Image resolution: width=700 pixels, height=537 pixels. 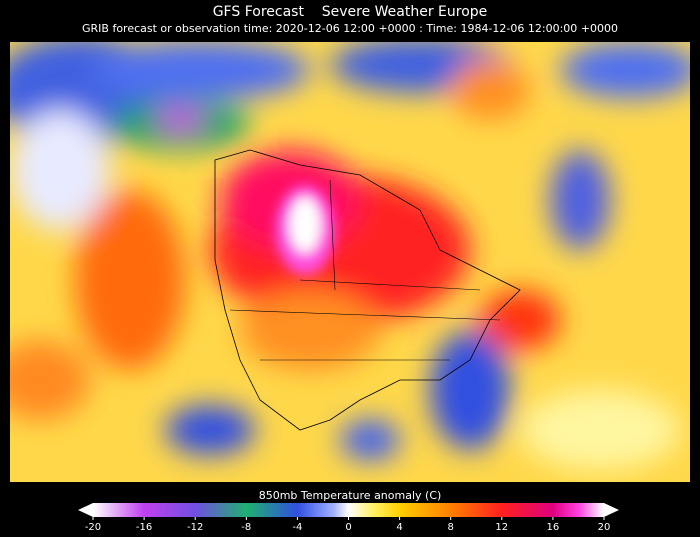 I want to click on colorbar-tick-label: -4, so click(x=297, y=527).